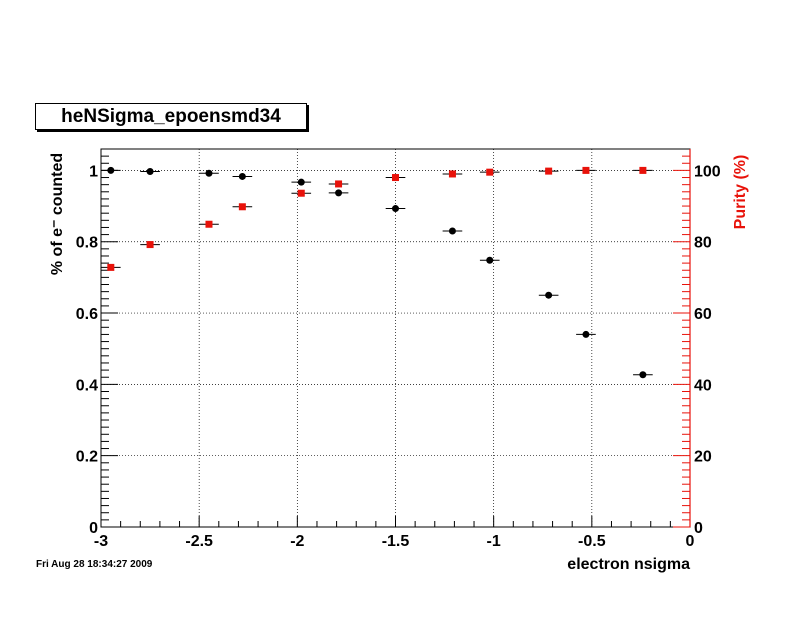 This screenshot has width=792, height=617. I want to click on y-right-tick-label: 80, so click(703, 243).